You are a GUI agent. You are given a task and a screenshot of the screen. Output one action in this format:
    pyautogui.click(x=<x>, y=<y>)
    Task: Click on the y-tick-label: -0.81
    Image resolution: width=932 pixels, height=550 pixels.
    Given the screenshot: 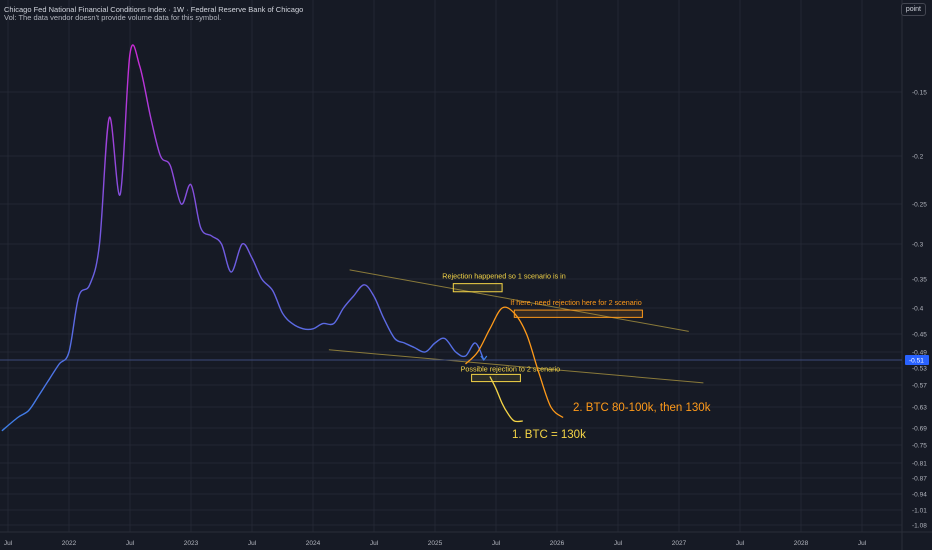 What is the action you would take?
    pyautogui.click(x=919, y=464)
    